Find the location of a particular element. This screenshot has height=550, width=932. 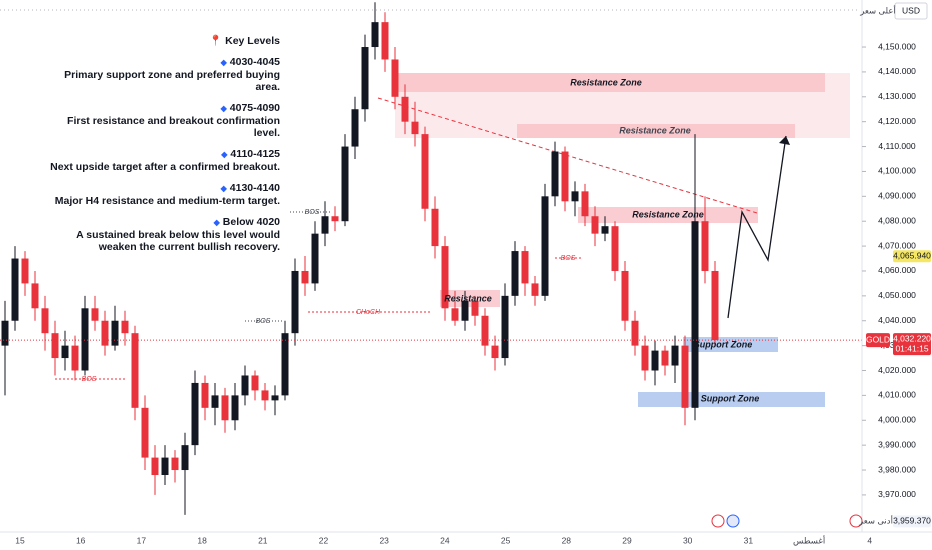

y-tick-label: 4,150.000 is located at coordinates (897, 46).